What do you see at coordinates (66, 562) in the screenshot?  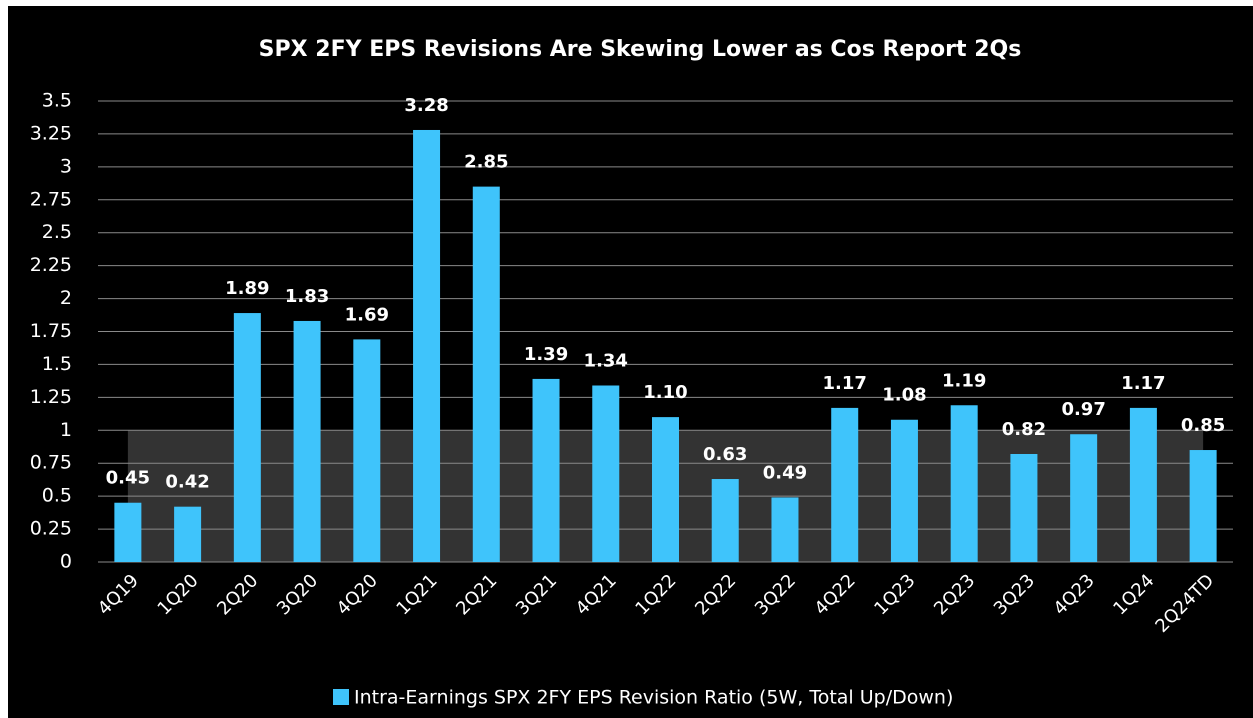 I see `y-tick-label: 0` at bounding box center [66, 562].